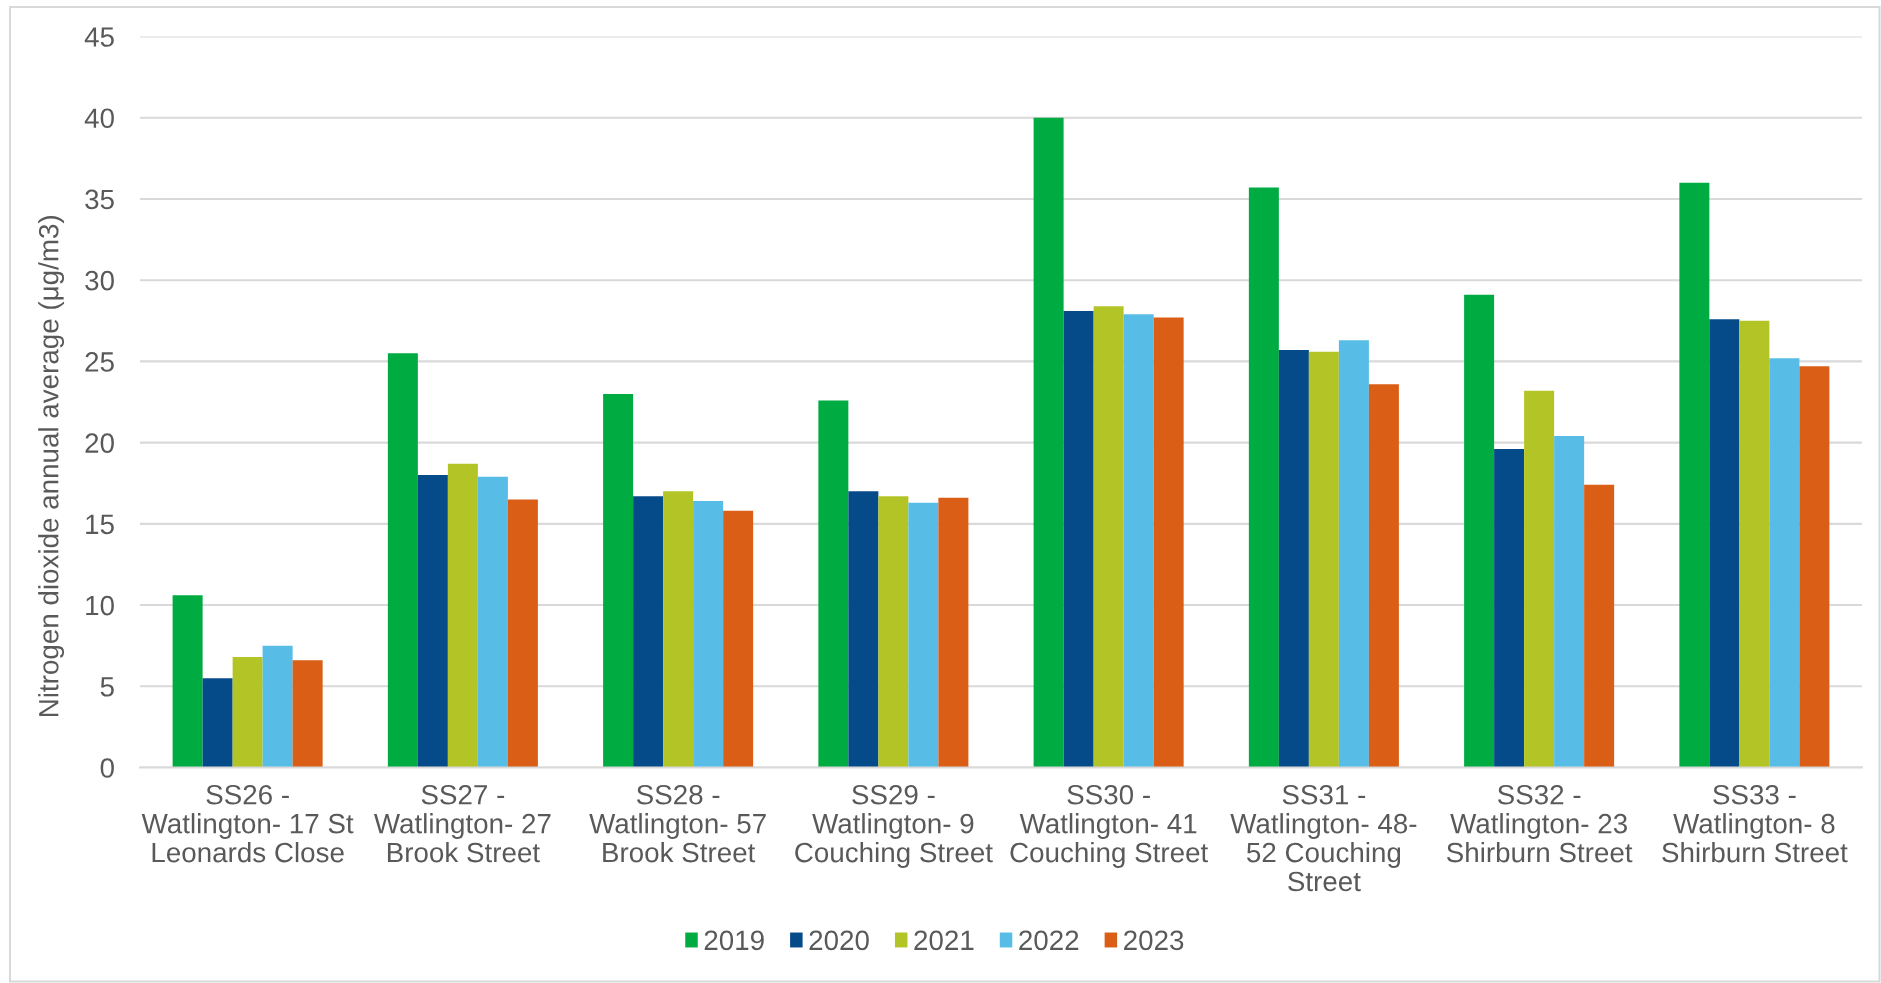 The height and width of the screenshot is (983, 1881). Describe the element at coordinates (734, 940) in the screenshot. I see `legend-label: 2019` at that location.